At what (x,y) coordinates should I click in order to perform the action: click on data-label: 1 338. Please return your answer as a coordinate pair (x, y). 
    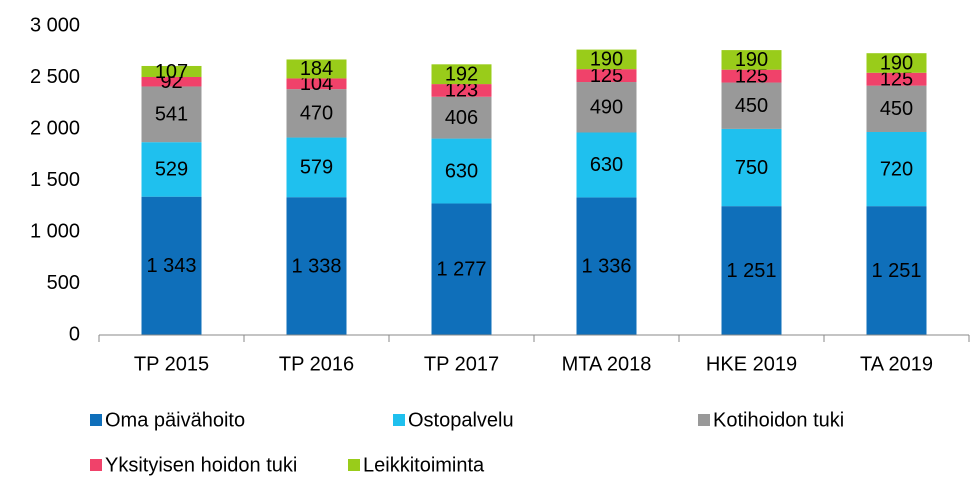
    Looking at the image, I should click on (316, 266).